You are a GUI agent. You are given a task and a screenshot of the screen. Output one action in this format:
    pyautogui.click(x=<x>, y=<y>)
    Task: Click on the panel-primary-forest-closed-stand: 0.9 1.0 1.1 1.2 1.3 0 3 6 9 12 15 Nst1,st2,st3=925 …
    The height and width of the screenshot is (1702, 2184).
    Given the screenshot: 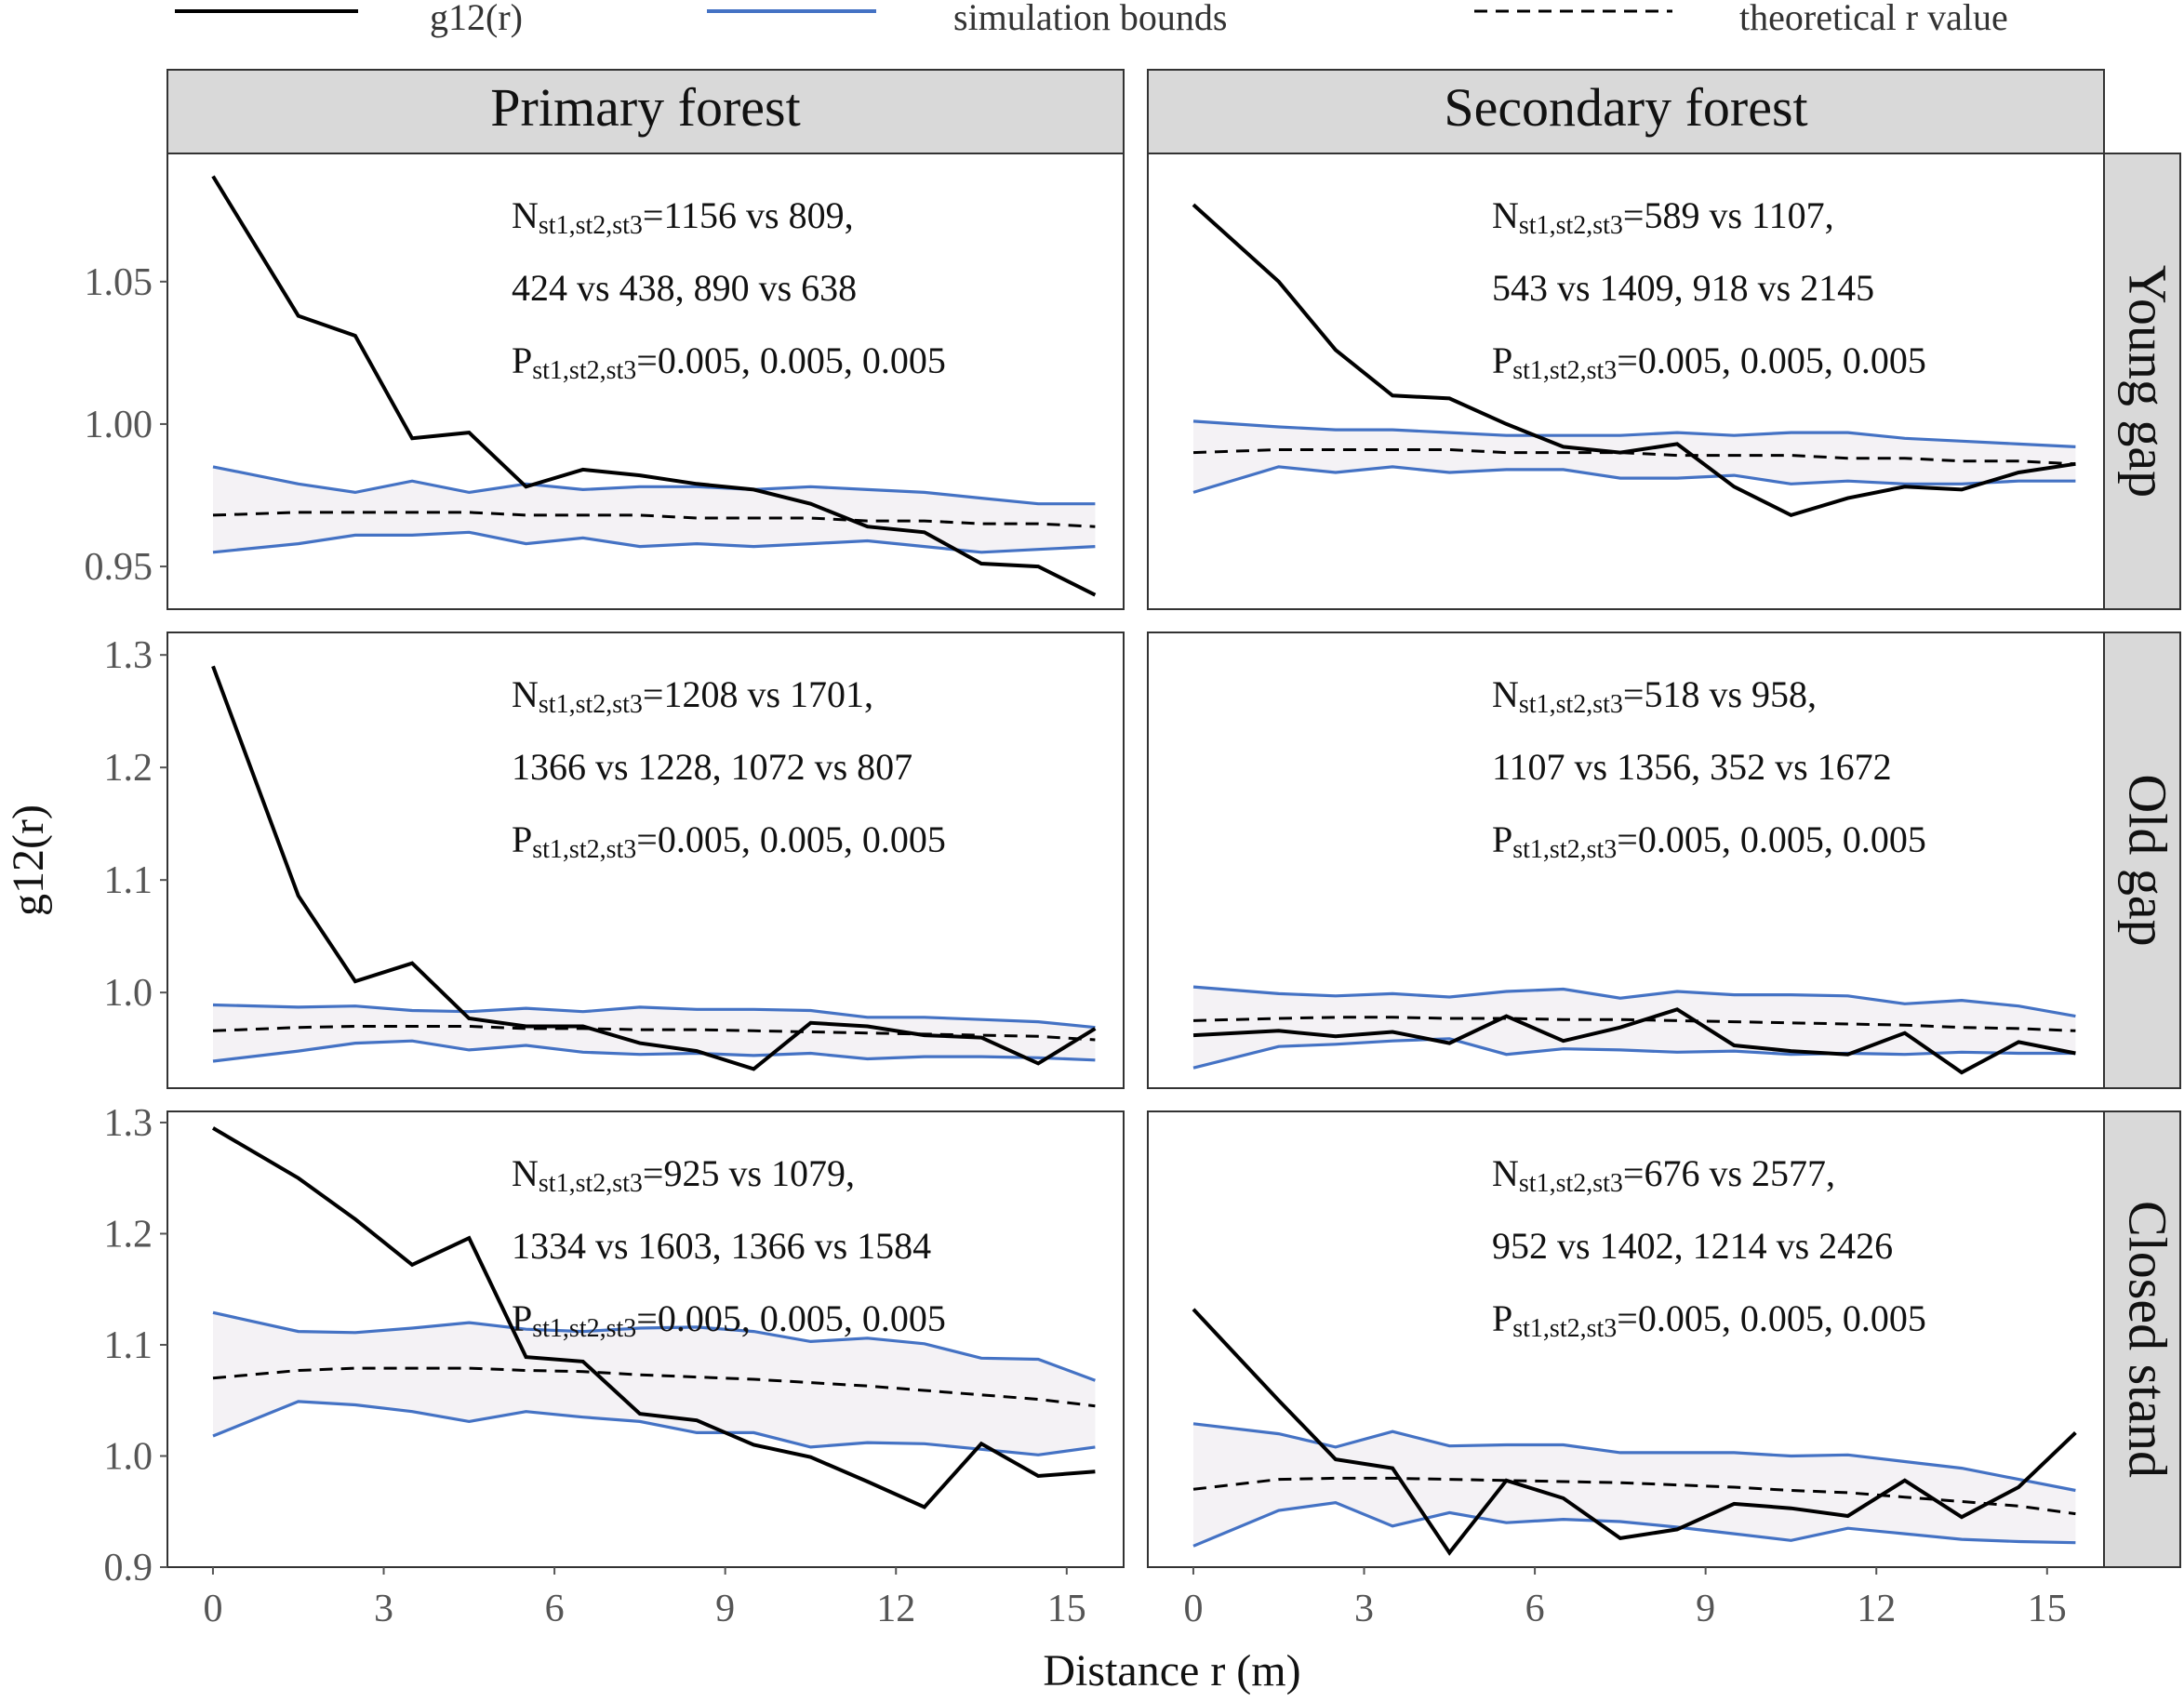 What is the action you would take?
    pyautogui.click(x=614, y=1366)
    